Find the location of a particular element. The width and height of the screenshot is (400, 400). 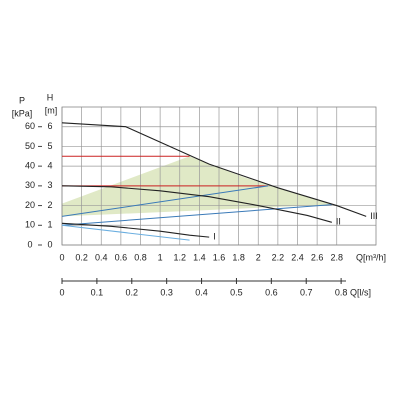

y2-tick-label: 0 is located at coordinates (29, 244).